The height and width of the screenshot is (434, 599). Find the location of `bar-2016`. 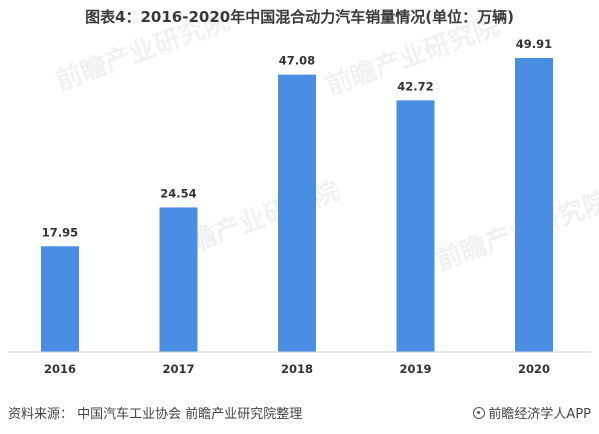

bar-2016 is located at coordinates (60, 299).